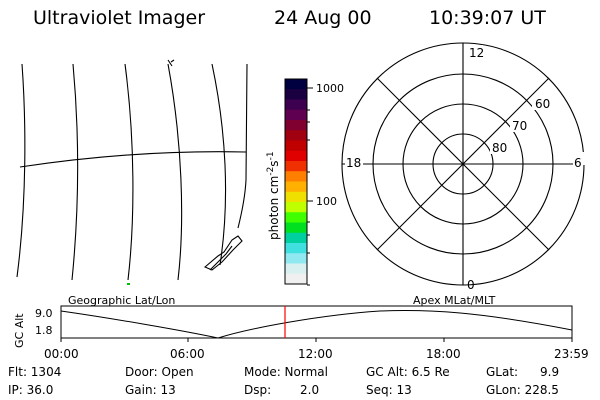 The height and width of the screenshot is (400, 600). I want to click on date-label: 24 Aug 00, so click(323, 18).